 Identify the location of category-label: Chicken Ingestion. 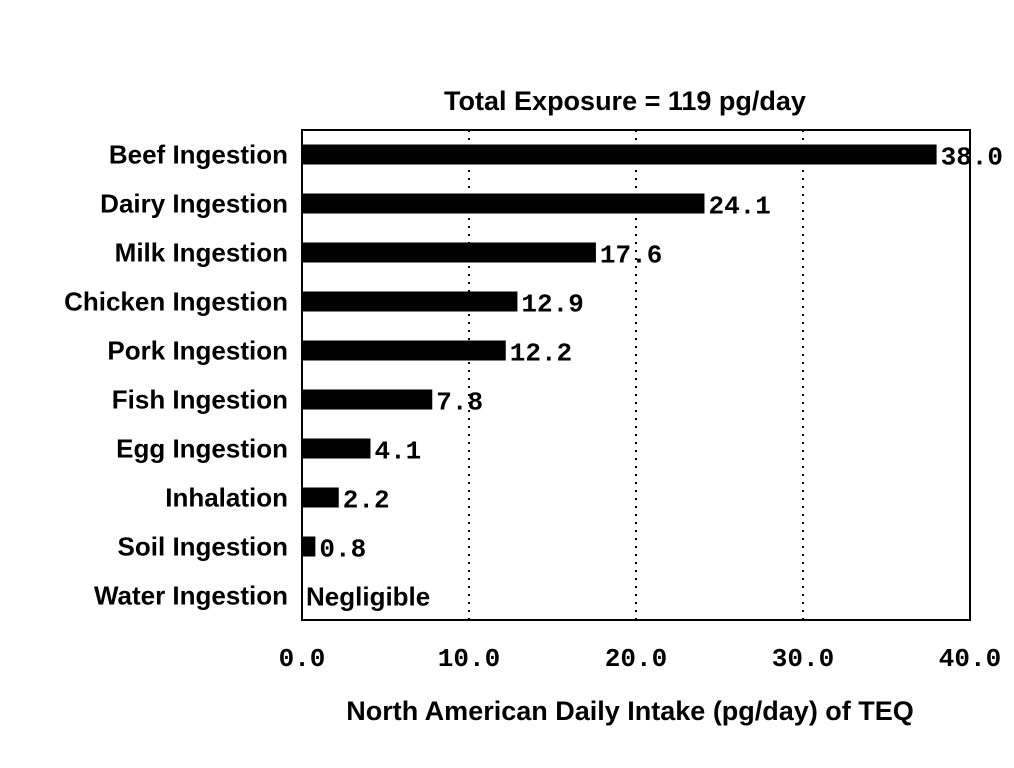
(176, 302).